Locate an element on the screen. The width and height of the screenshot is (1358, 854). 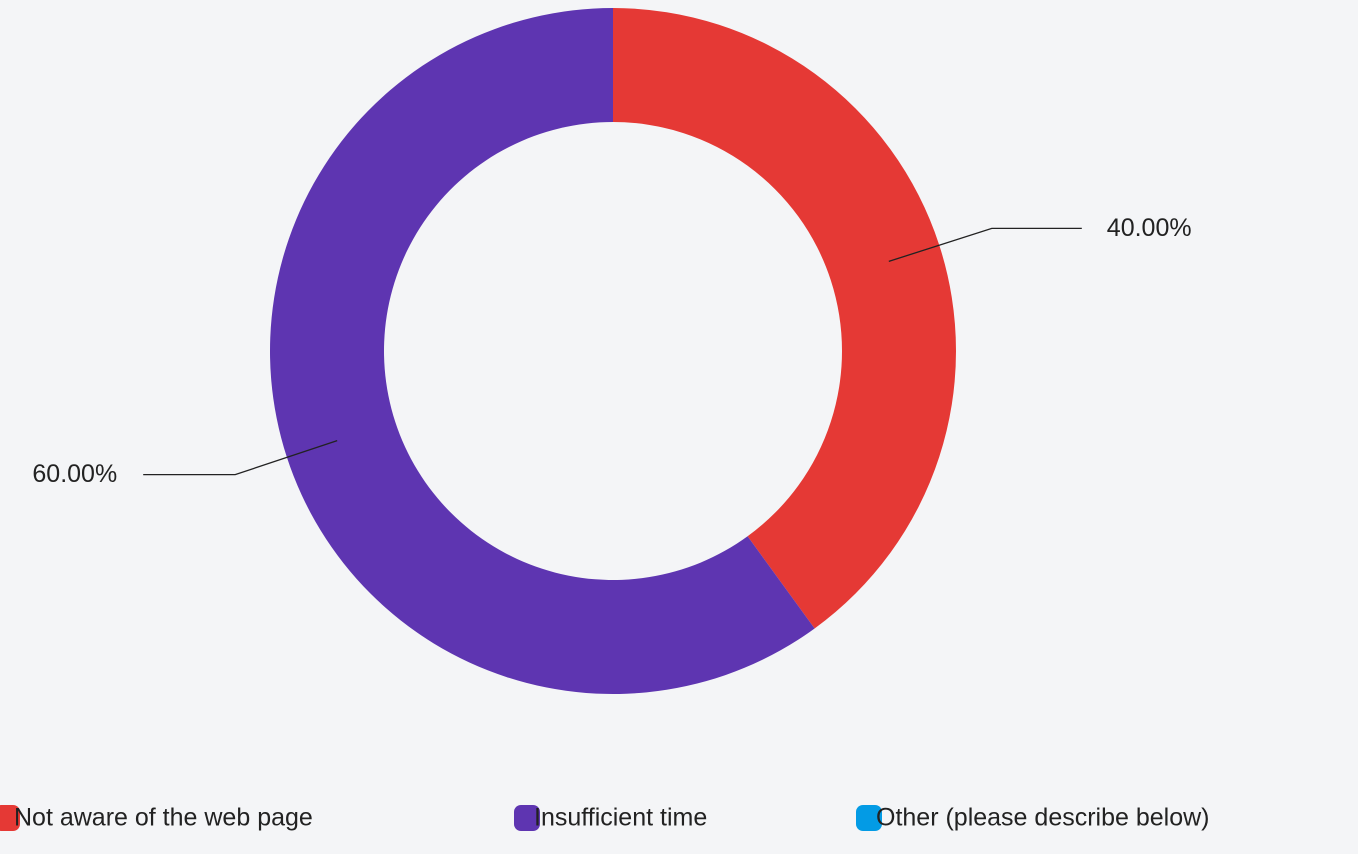
legend-label: Not aware of the web page is located at coordinates (163, 818).